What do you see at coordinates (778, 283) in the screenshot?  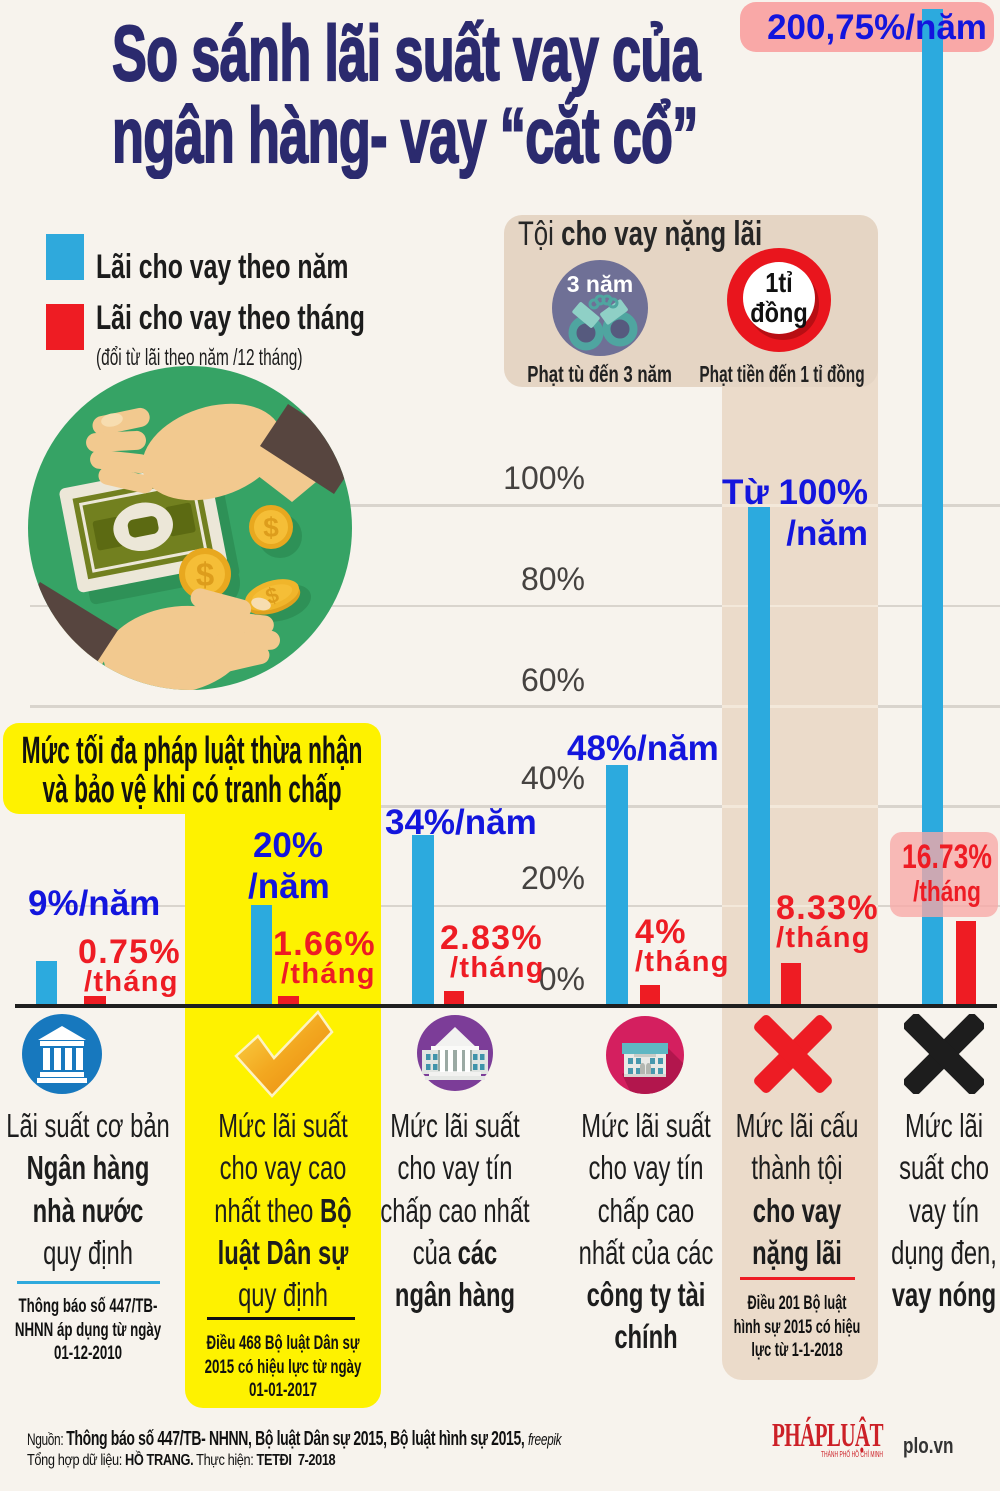 I see `svg-text: 1tỉ` at bounding box center [778, 283].